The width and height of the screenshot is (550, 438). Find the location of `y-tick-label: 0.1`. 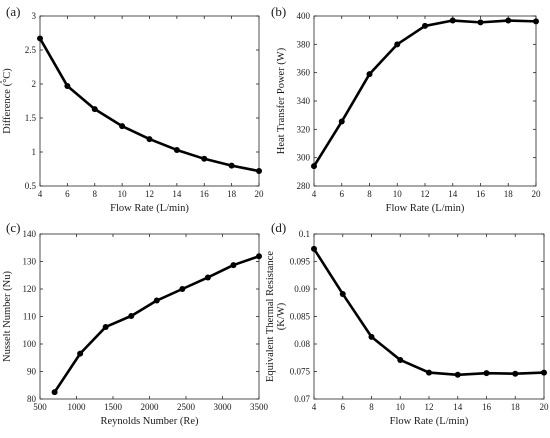

y-tick-label: 0.1 is located at coordinates (304, 234).